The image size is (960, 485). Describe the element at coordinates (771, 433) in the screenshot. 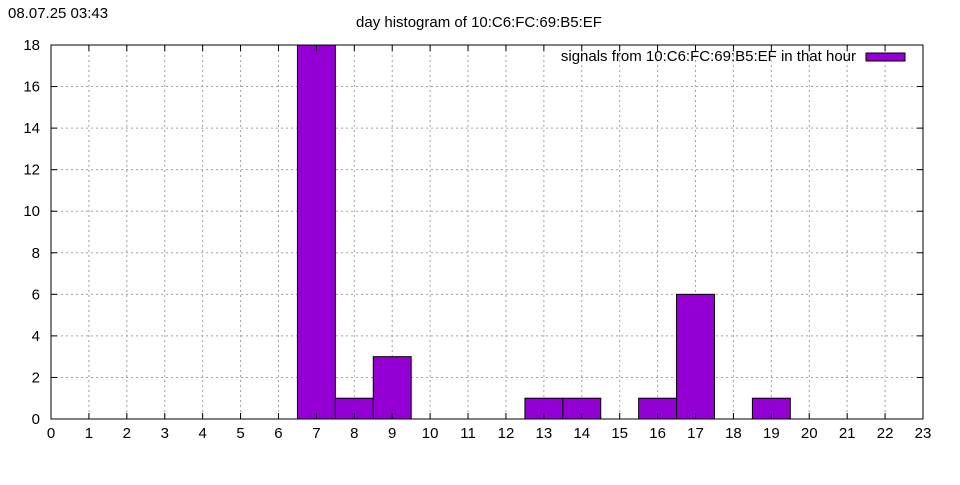

I see `x-tick-label: 19` at that location.